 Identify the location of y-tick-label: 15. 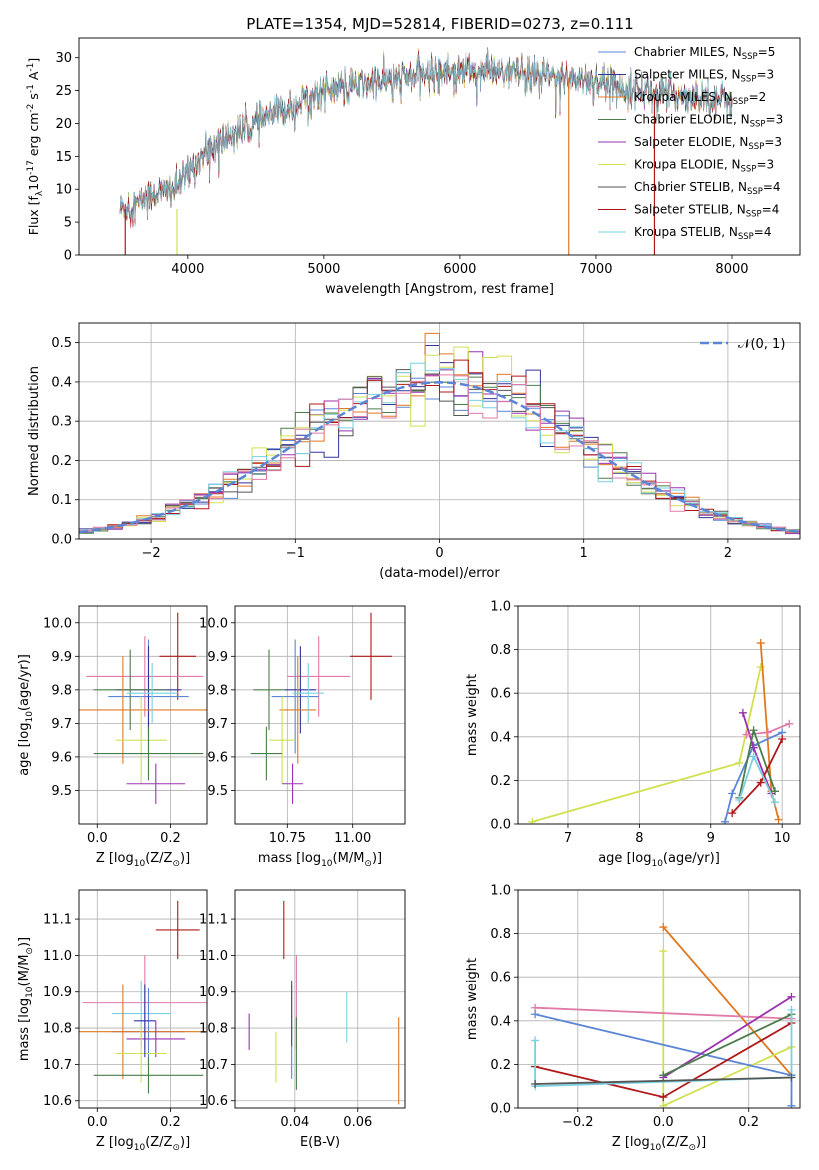
(63, 157).